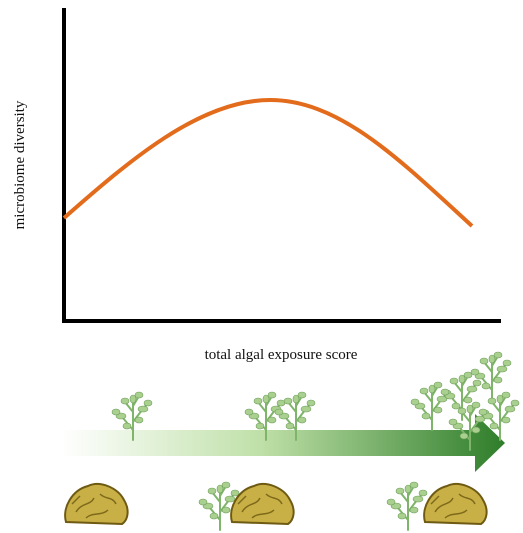 The width and height of the screenshot is (523, 533). I want to click on exposure-arrow, so click(283, 443).